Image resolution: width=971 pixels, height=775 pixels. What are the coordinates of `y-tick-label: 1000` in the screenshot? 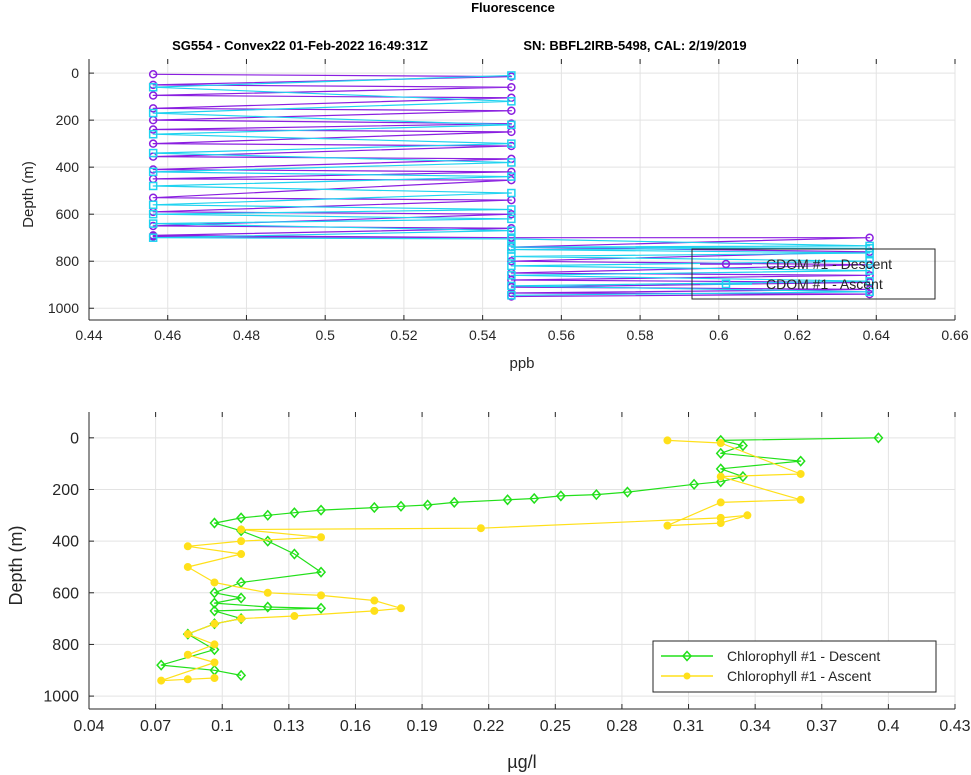 It's located at (63, 308).